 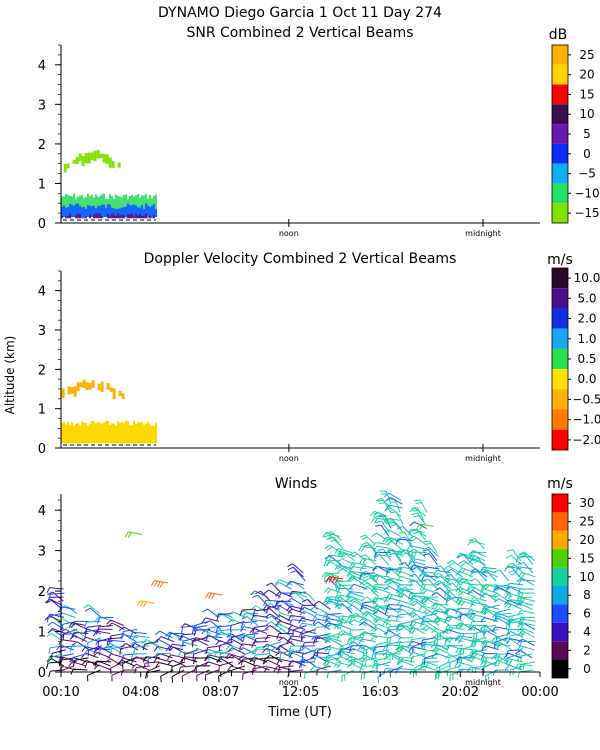 I want to click on y-tick-label: 0, so click(x=42, y=224).